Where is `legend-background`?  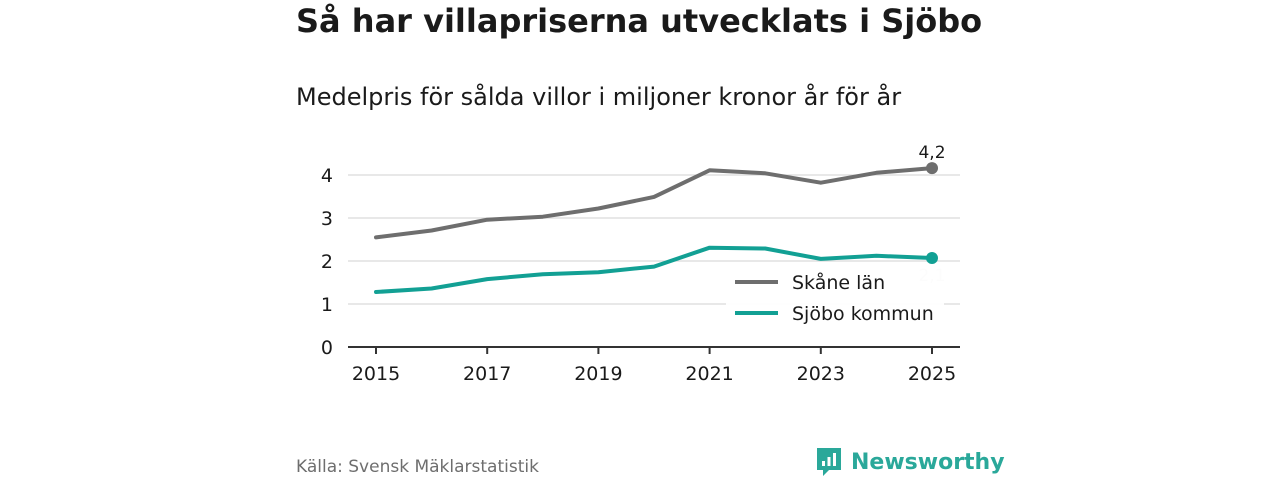 legend-background is located at coordinates (835, 297).